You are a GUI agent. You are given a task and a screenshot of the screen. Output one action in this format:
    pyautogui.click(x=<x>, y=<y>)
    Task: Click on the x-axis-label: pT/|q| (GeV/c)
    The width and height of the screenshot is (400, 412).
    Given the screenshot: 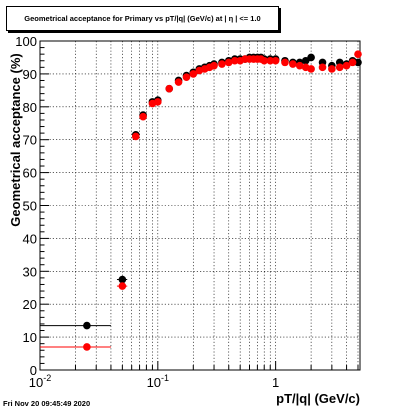 What is the action you would take?
    pyautogui.click(x=318, y=398)
    